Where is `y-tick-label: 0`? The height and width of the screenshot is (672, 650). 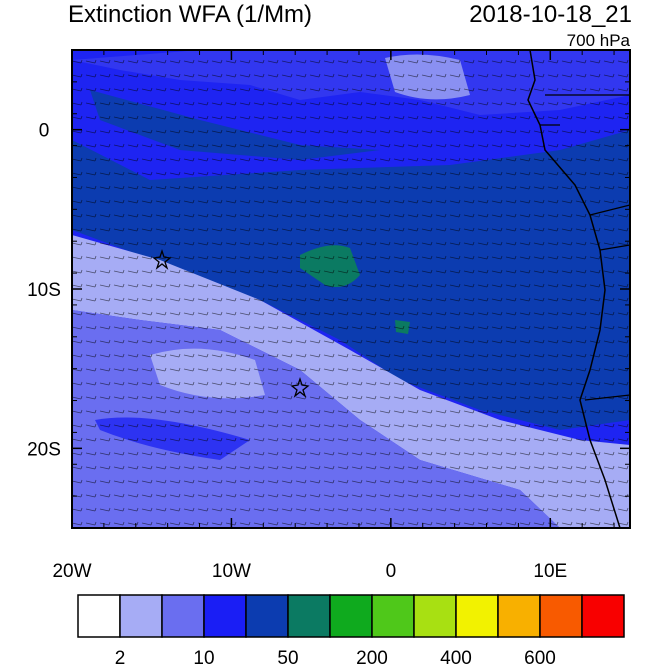 y-tick-label: 0 is located at coordinates (44, 131).